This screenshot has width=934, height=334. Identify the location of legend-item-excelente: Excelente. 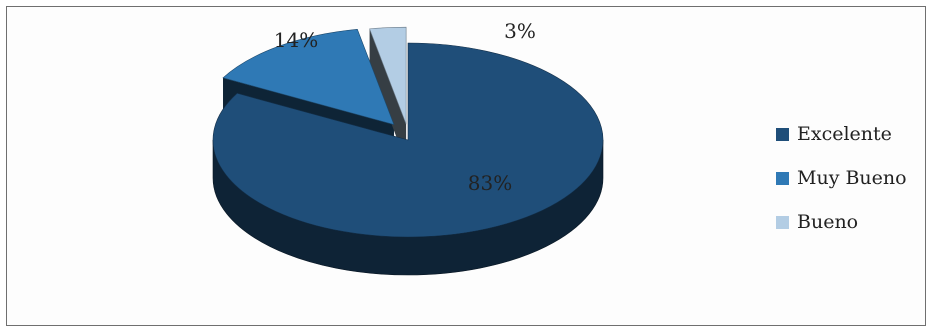
(841, 134).